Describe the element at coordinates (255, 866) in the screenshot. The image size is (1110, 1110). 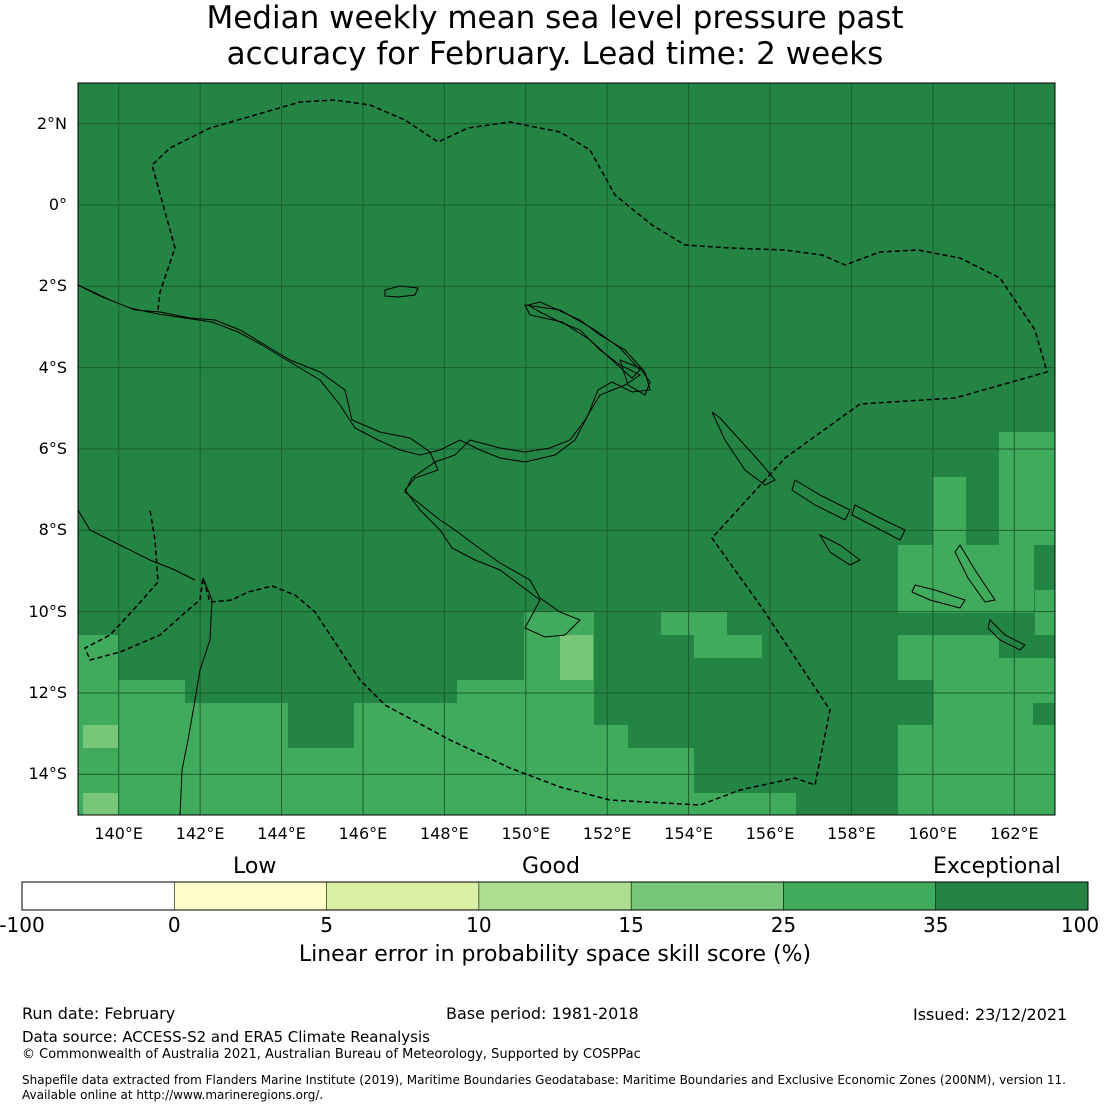
I see `legend-category-low: Low` at that location.